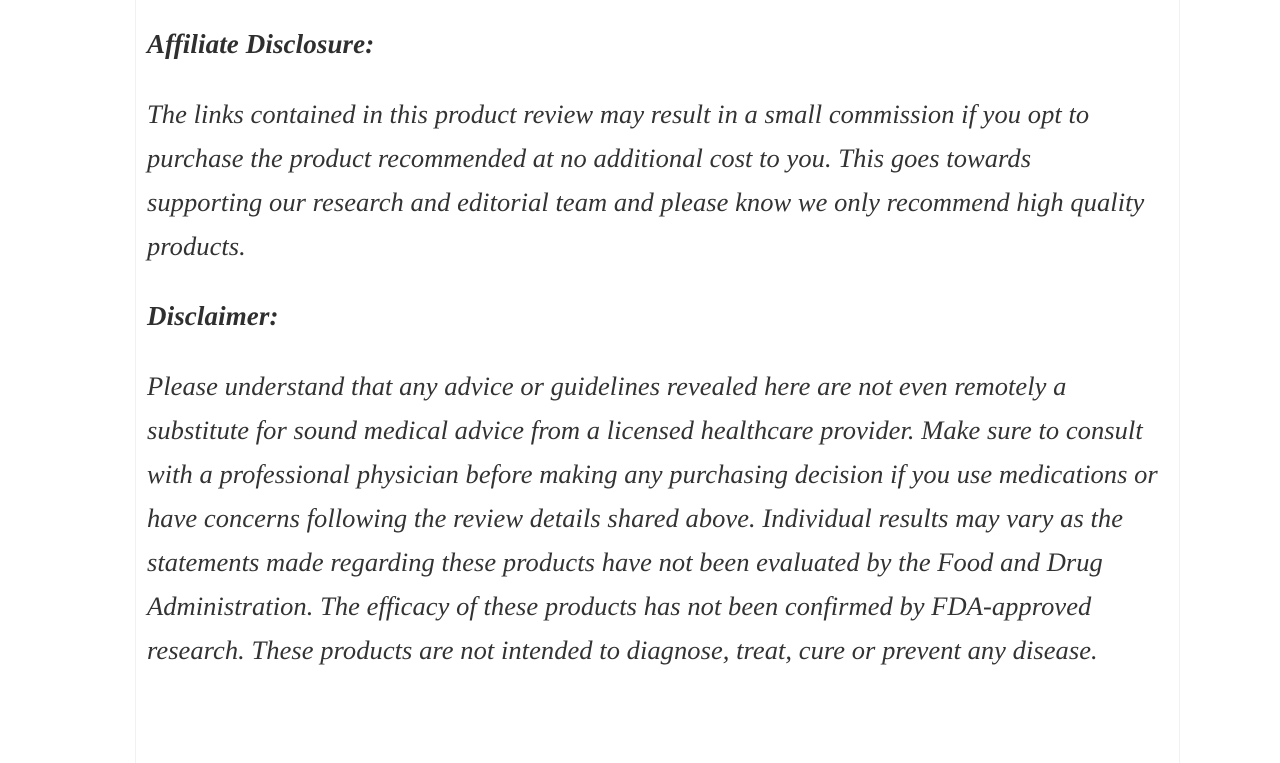 Image resolution: width=1280 pixels, height=763 pixels. What do you see at coordinates (658, 11) in the screenshot?
I see `top-spacer` at bounding box center [658, 11].